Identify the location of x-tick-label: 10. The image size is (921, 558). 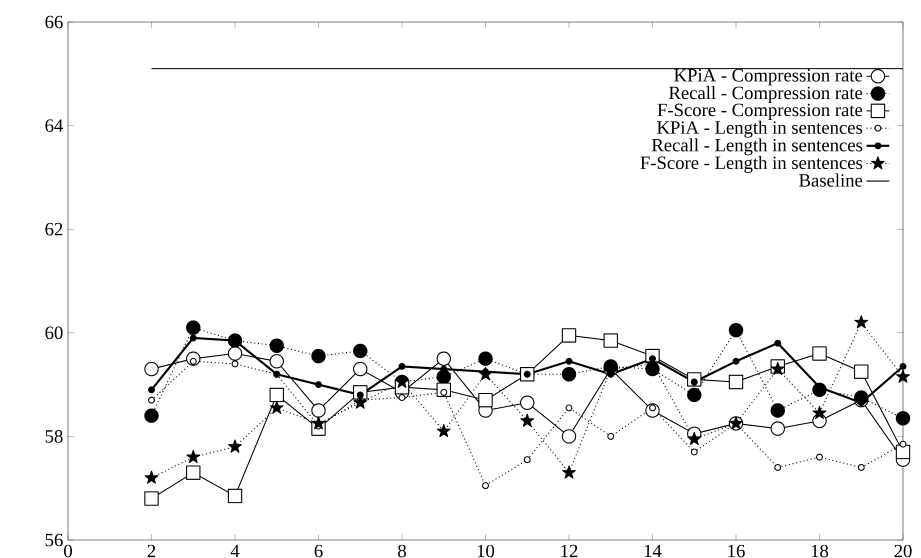
(486, 551).